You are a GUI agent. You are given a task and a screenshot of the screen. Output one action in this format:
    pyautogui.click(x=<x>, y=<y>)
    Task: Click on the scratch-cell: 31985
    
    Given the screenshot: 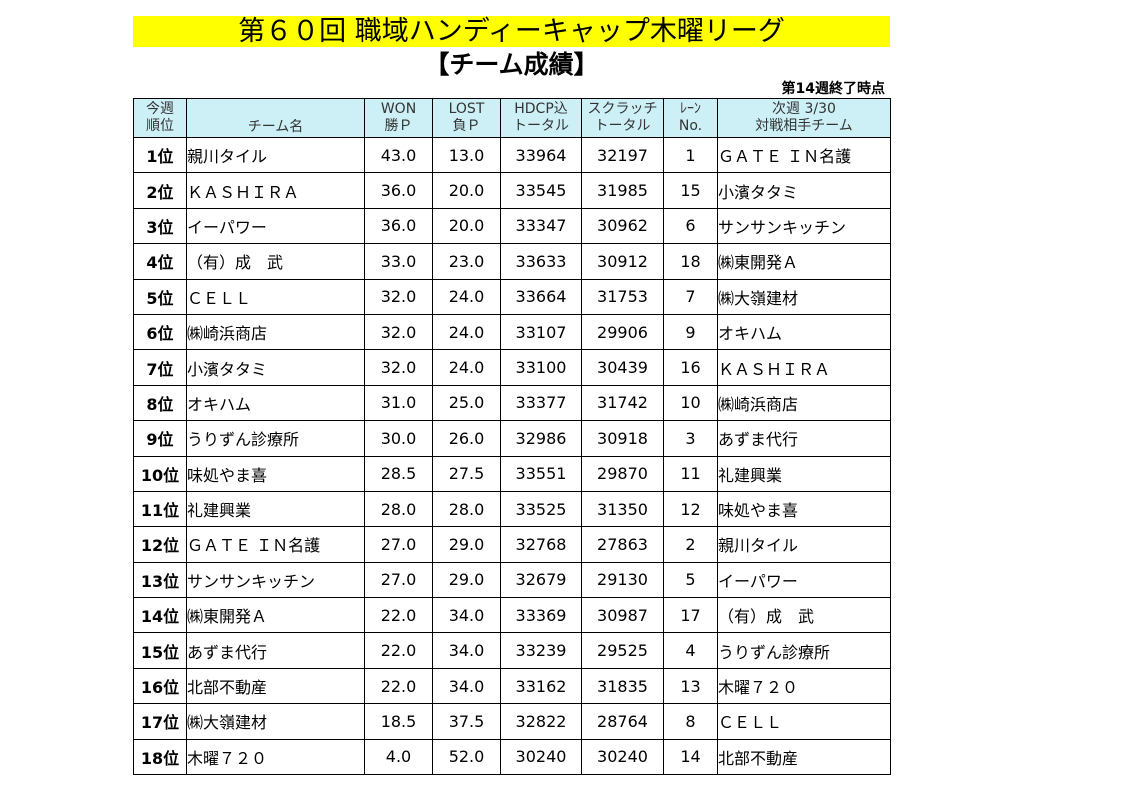 What is the action you would take?
    pyautogui.click(x=622, y=190)
    